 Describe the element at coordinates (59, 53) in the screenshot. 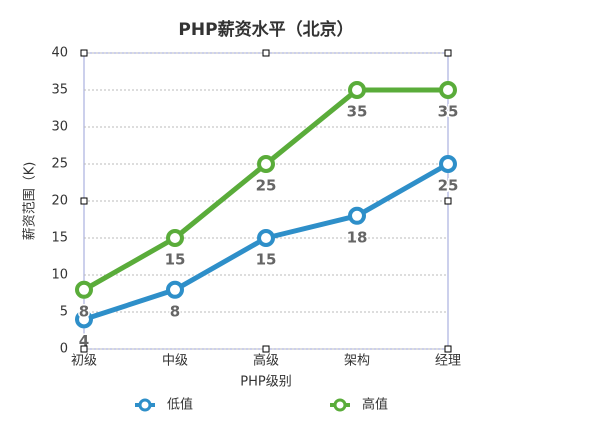

I see `y-tick-label: 40` at that location.